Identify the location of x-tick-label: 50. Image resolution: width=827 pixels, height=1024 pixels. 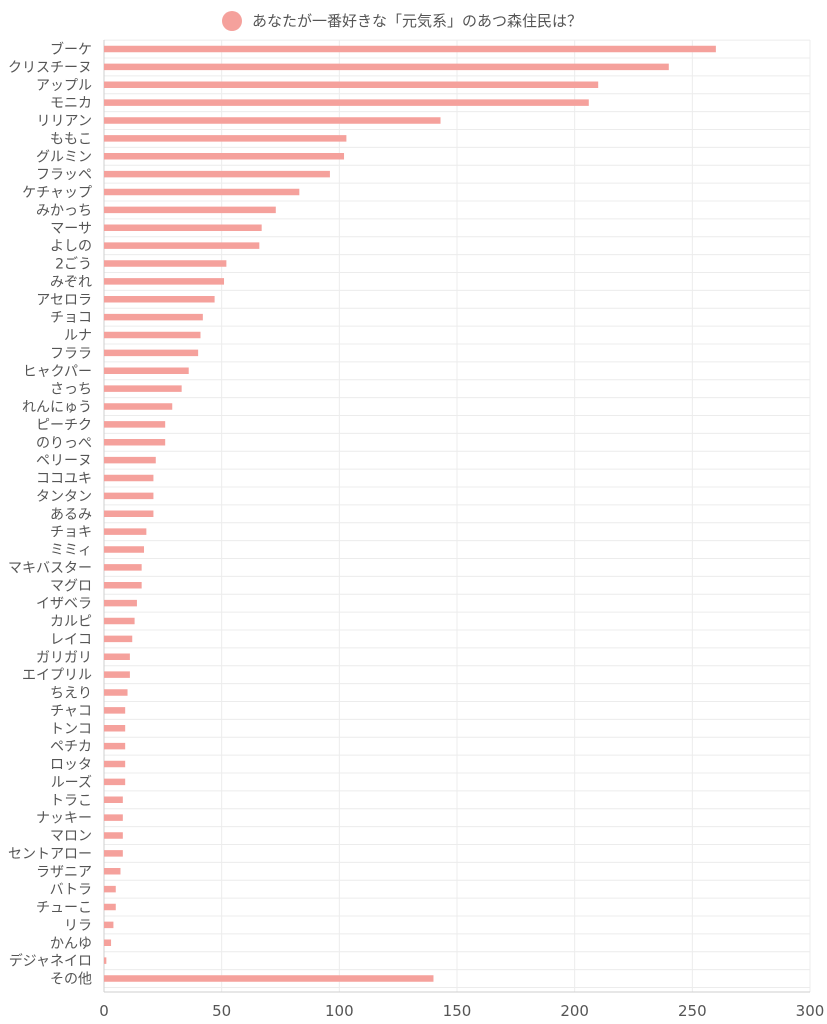
(221, 1011).